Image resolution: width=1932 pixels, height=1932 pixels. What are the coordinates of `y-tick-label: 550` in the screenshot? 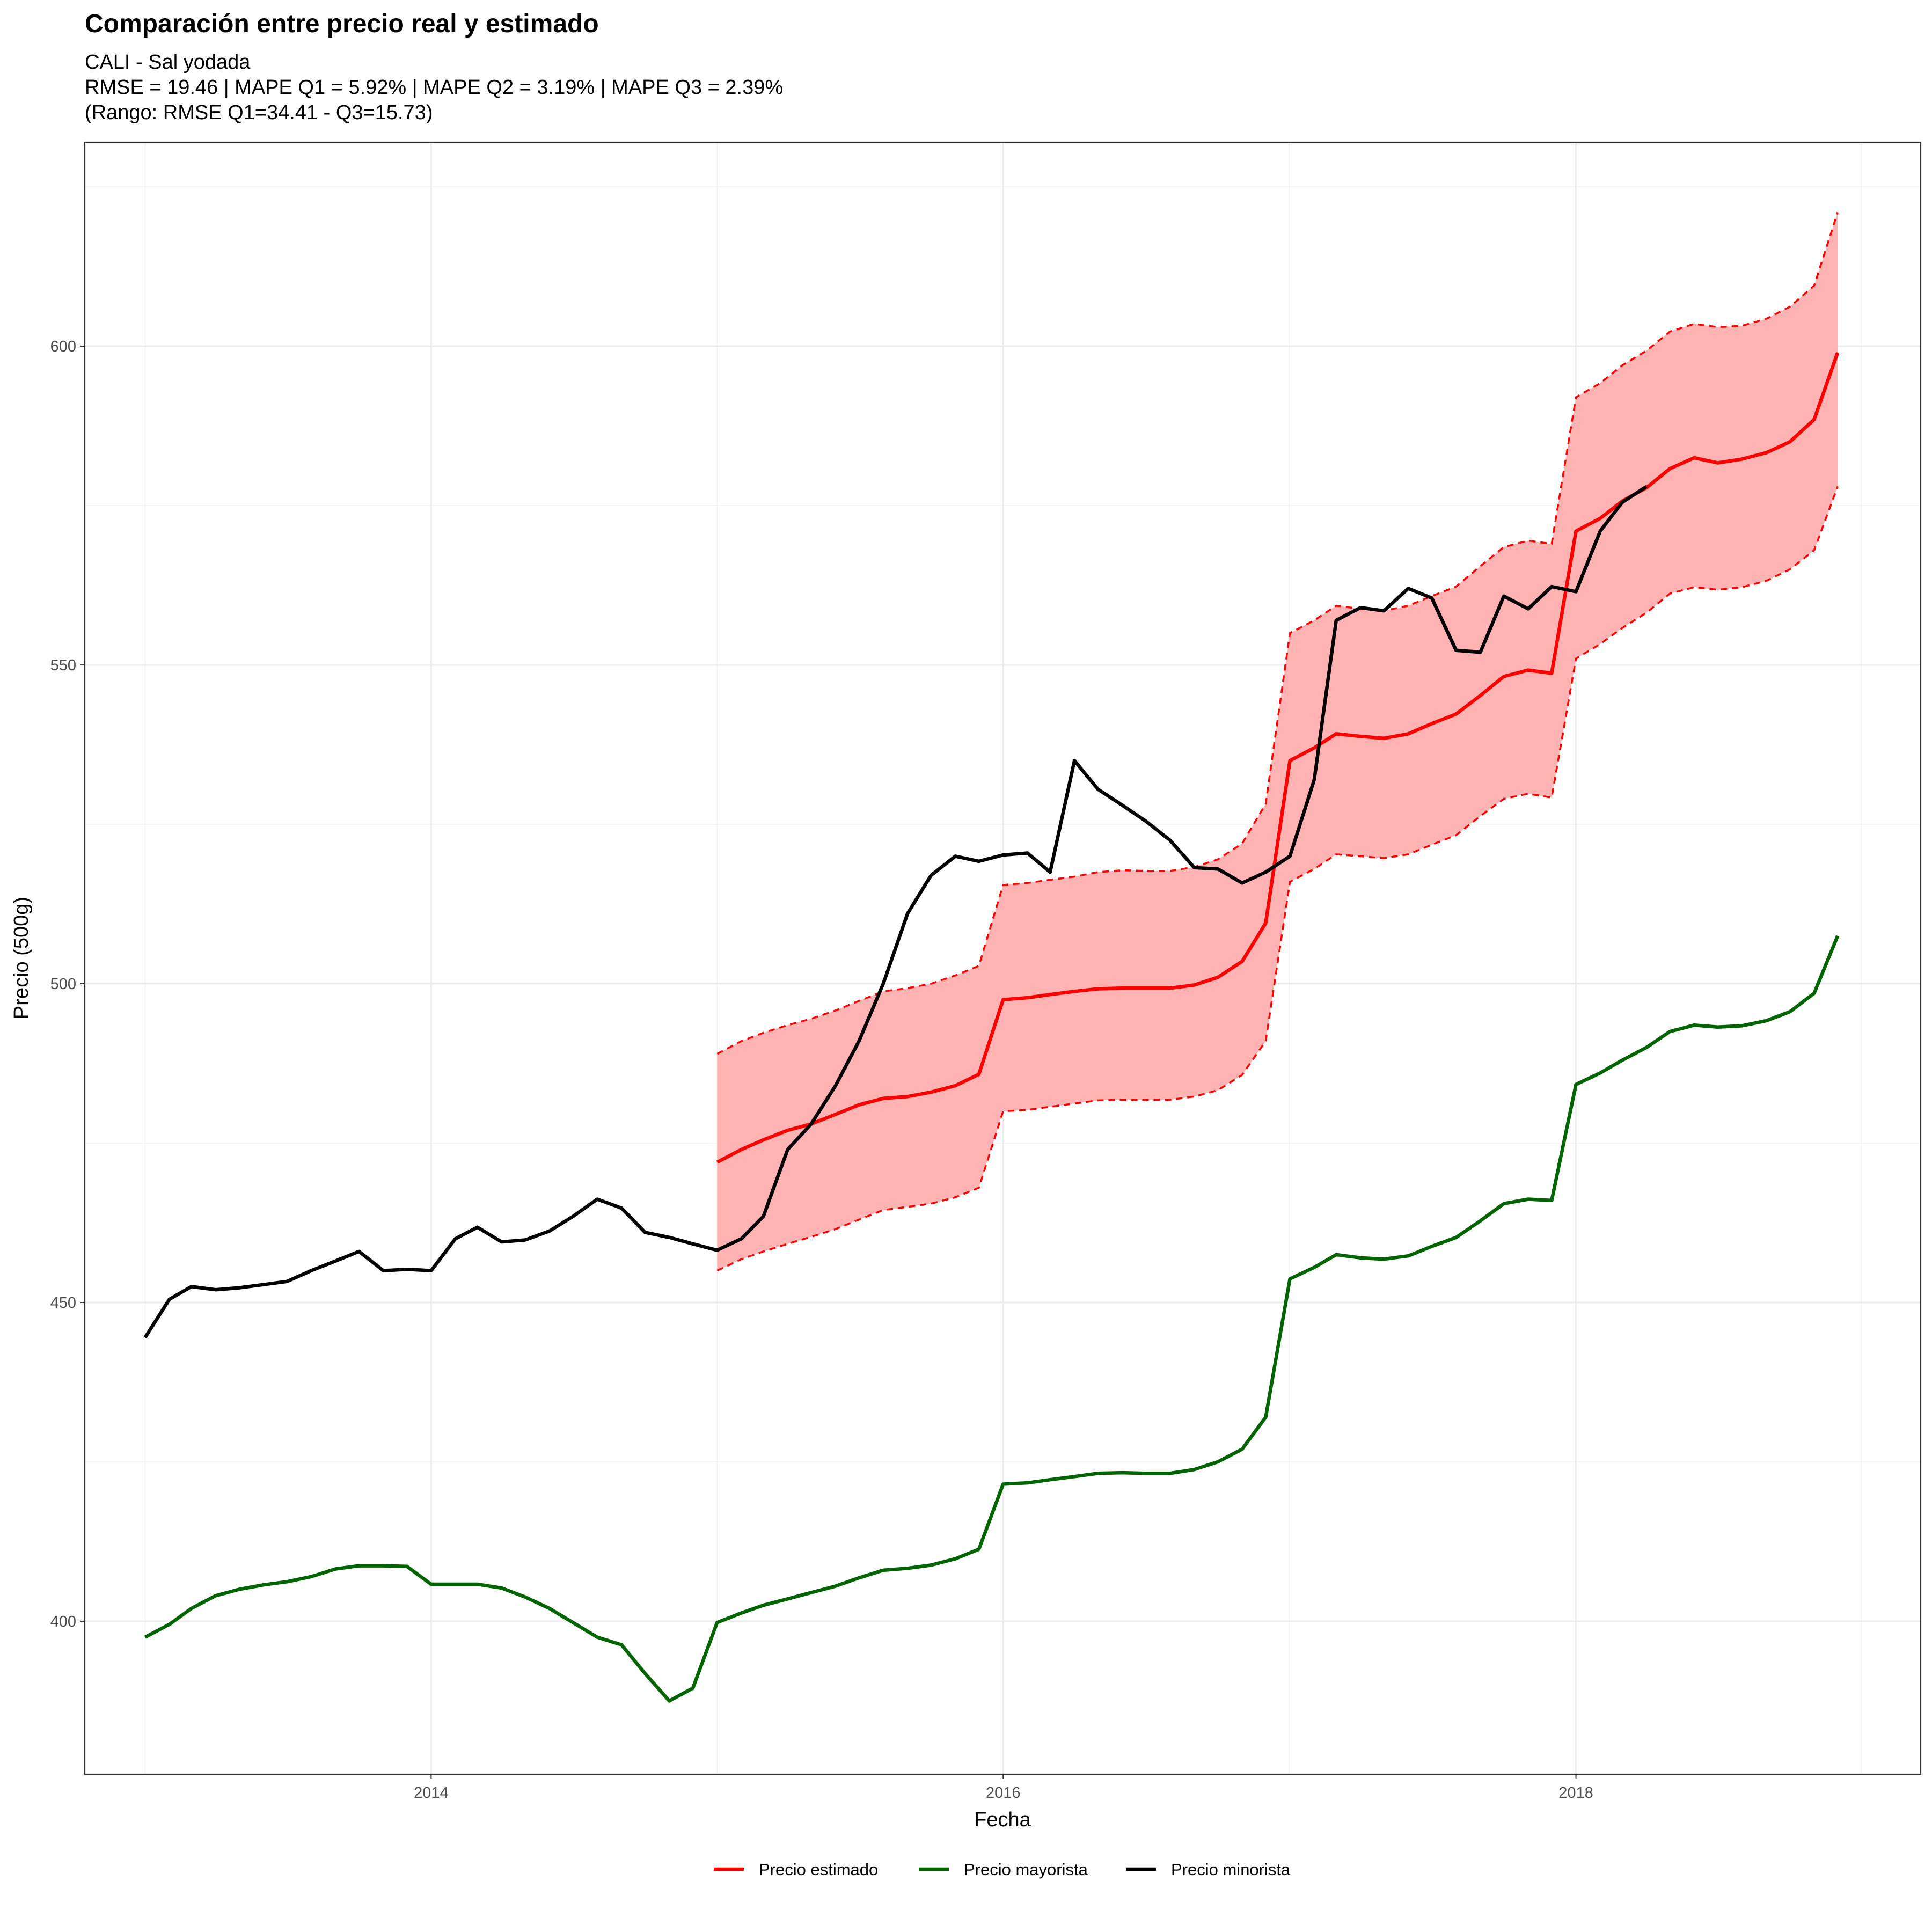 It's located at (63, 665).